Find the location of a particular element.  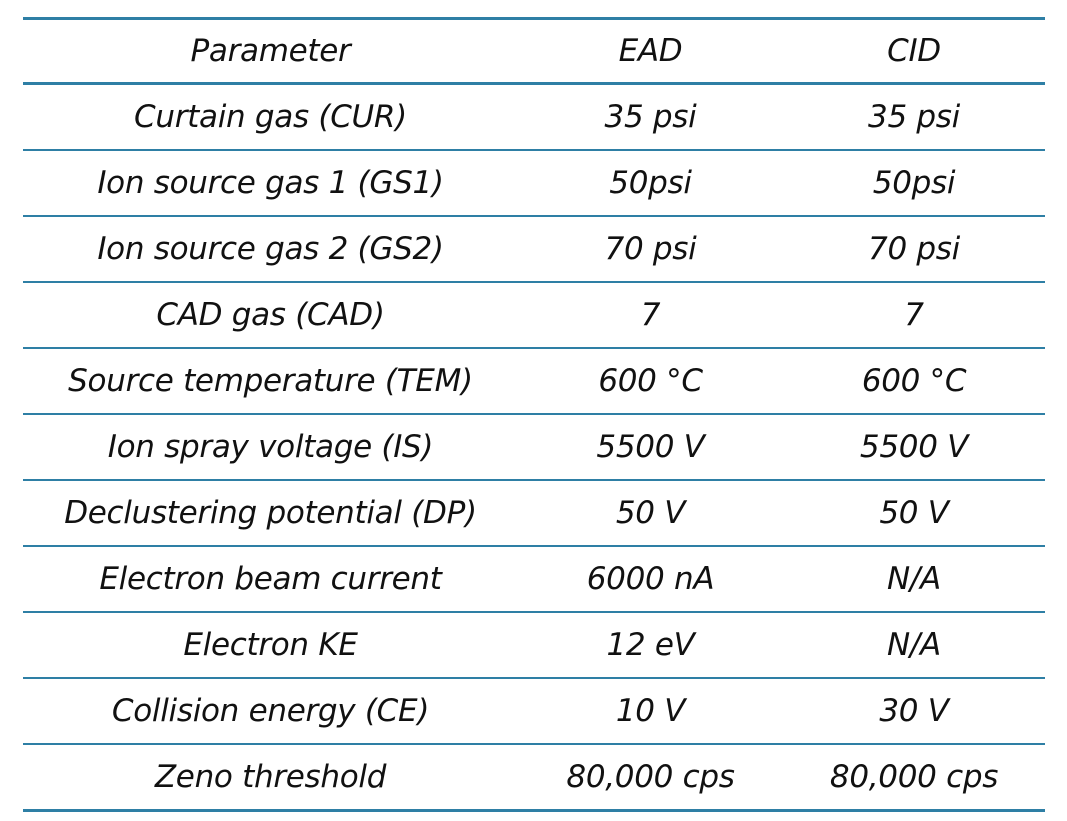

parameter-cell: Ion spray voltage (IS) is located at coordinates (270, 447).